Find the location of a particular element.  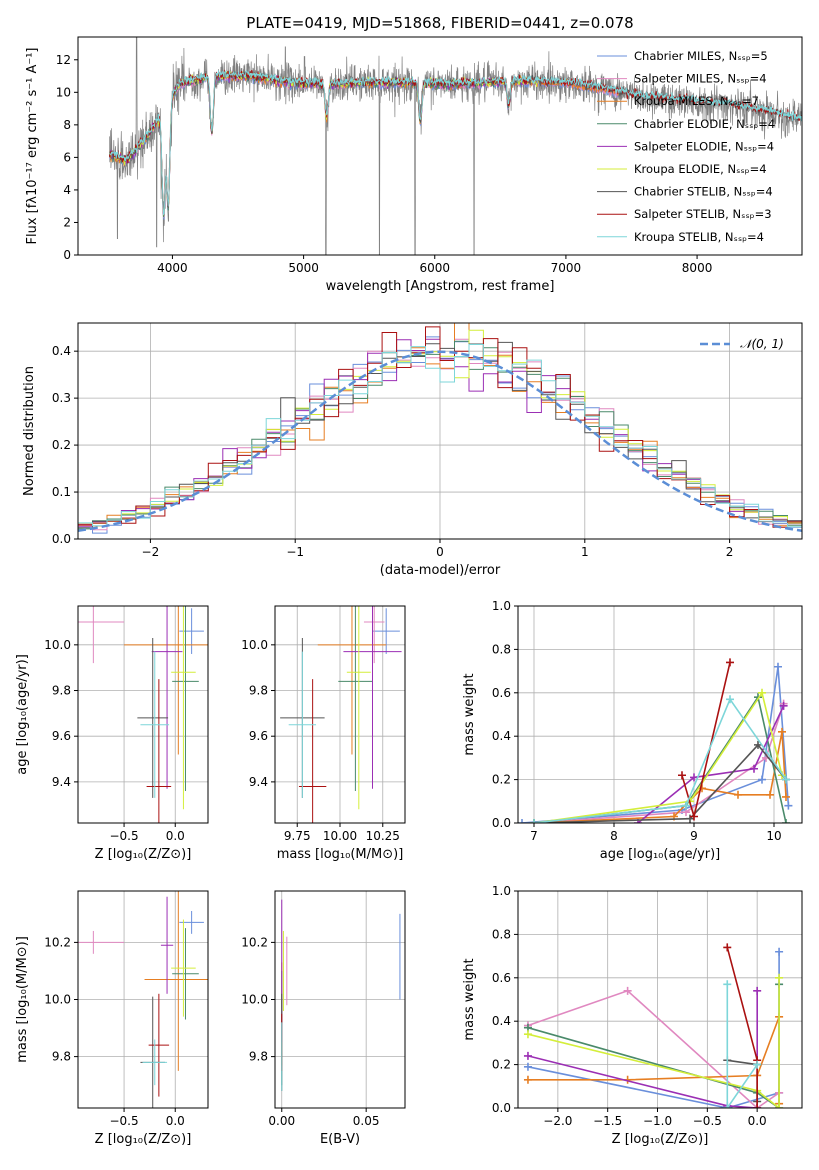

age-vs-Z-axes is located at coordinates (143, 714).